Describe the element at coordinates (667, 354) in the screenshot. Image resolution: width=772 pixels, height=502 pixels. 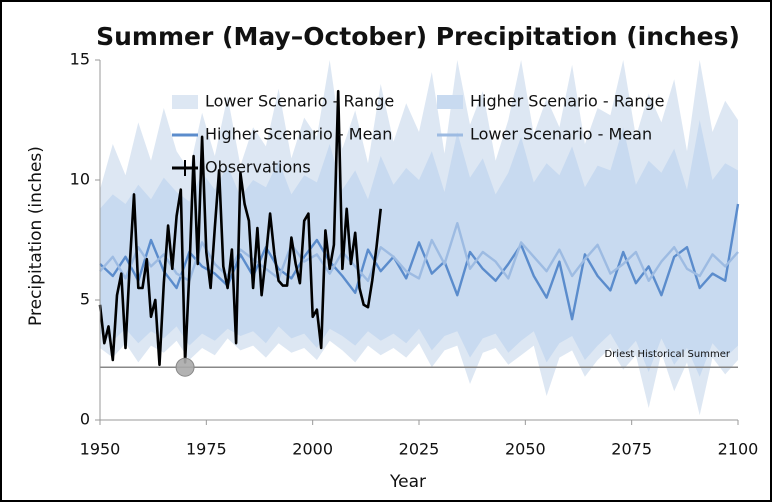
I see `annotation-text: Driest Historical Summer` at that location.